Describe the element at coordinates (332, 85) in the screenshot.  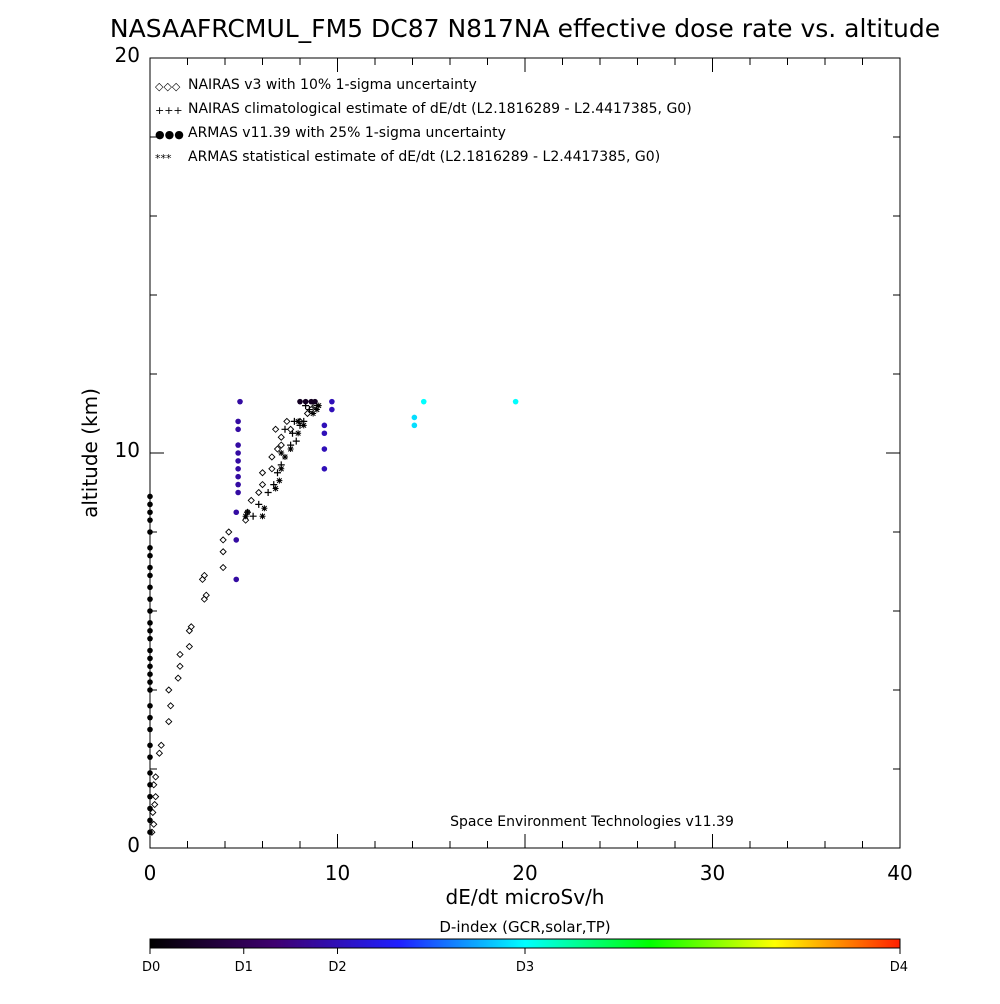
I see `legend-label: NAIRAS v3 with 10% 1-sigma uncertainty` at that location.